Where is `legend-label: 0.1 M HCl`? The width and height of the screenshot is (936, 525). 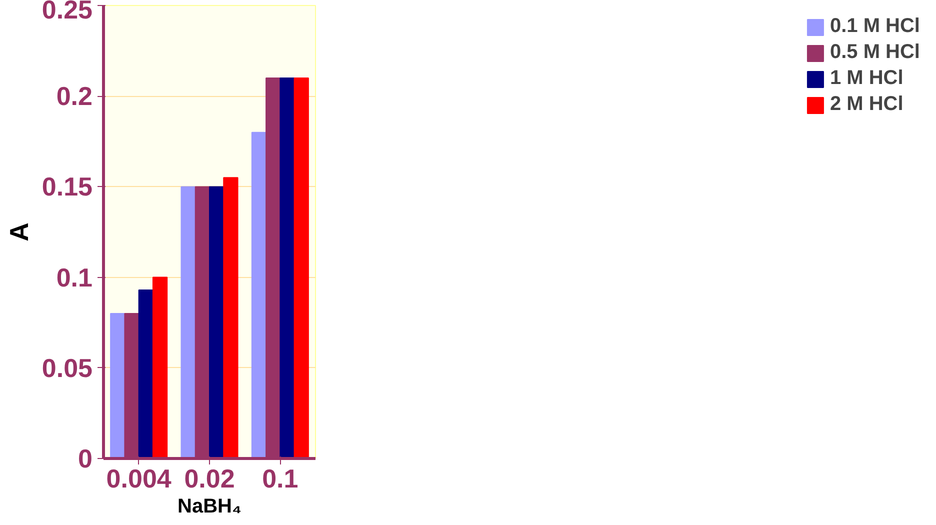 legend-label: 0.1 M HCl is located at coordinates (875, 26).